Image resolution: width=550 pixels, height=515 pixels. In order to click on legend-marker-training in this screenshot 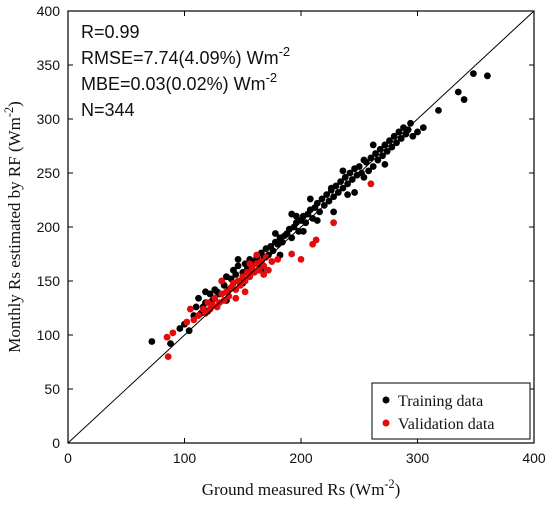, I will do `click(386, 400)`.